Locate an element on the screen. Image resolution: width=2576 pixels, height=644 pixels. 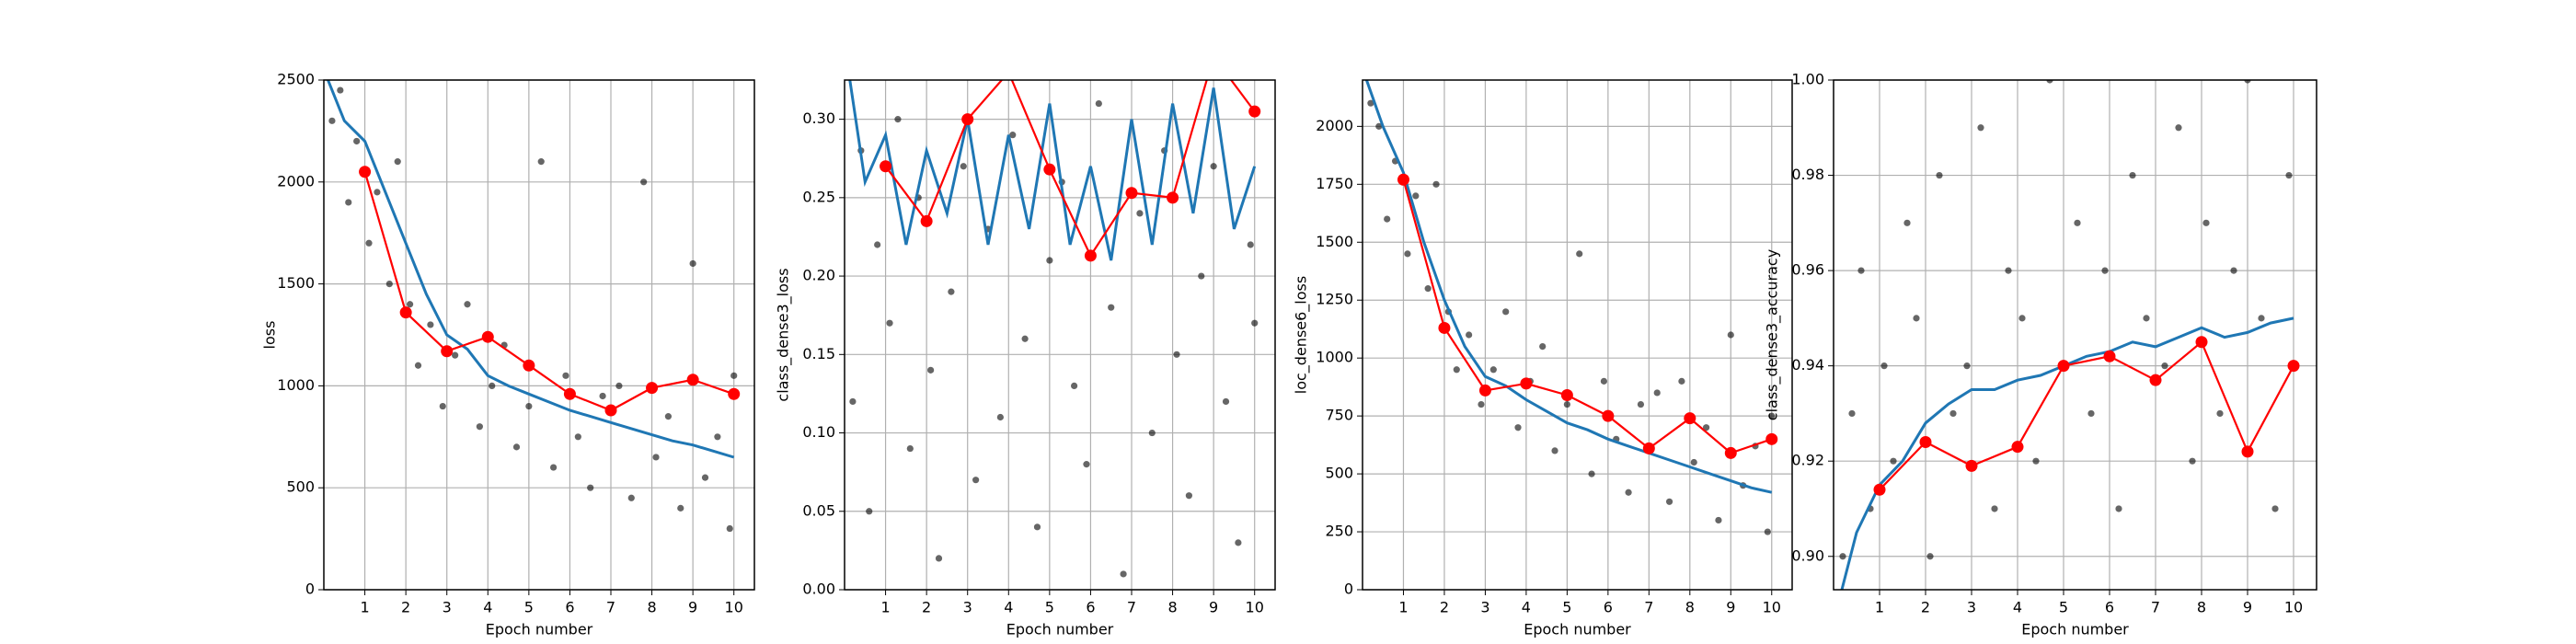
y-tick-label: 2500 is located at coordinates (296, 79).